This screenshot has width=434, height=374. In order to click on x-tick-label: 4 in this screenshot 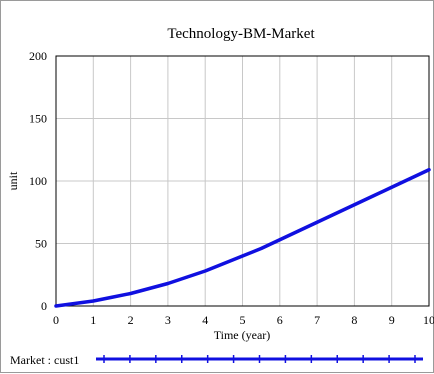, I will do `click(205, 320)`.